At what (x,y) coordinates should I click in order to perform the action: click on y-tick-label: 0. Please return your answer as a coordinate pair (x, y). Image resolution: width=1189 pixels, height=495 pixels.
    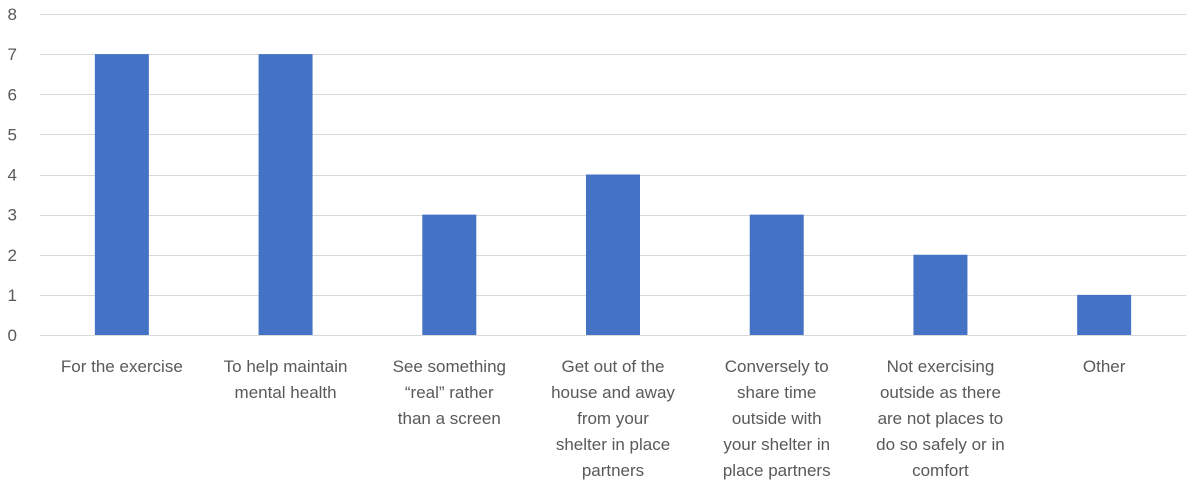
    Looking at the image, I should click on (12, 335).